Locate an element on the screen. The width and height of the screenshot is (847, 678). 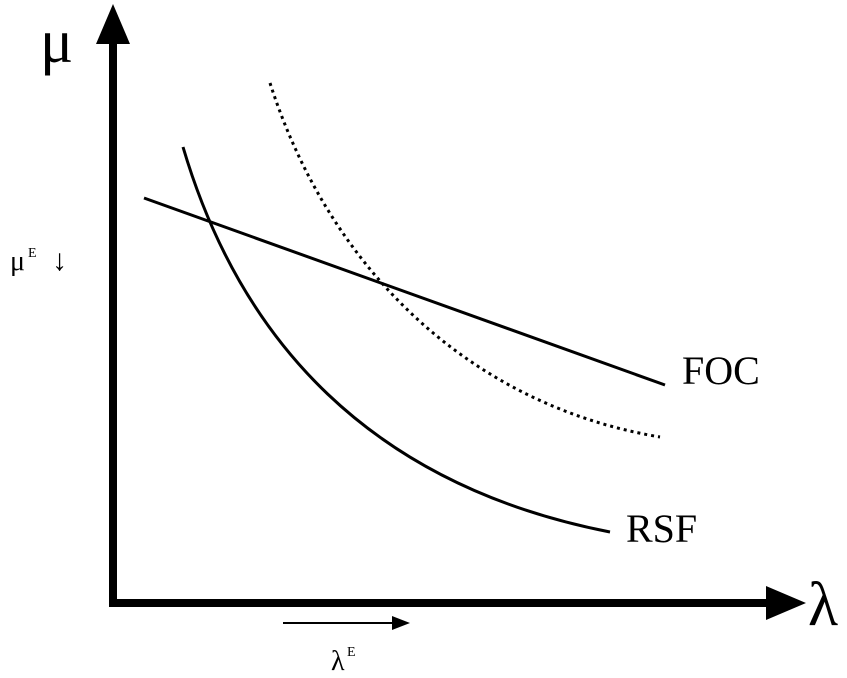
down-arrow-icon: ↓ is located at coordinates (59, 260).